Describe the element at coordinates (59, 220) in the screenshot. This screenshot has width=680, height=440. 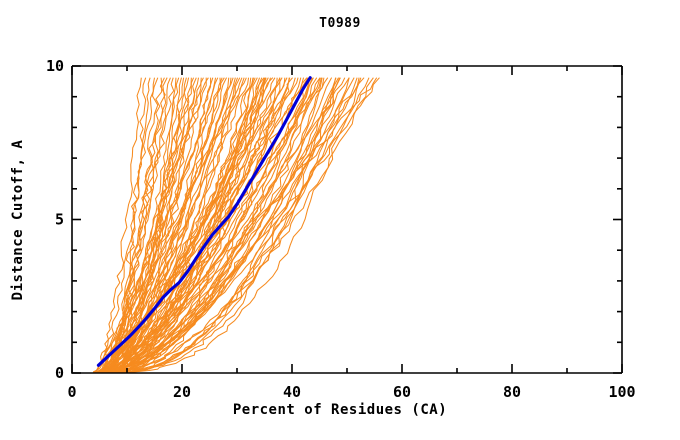
I see `tick-label: 5` at that location.